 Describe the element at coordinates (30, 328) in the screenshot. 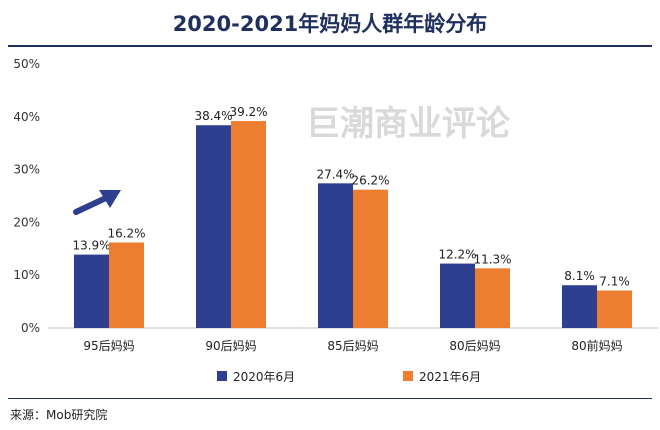

I see `y-tick-label: 0%` at that location.